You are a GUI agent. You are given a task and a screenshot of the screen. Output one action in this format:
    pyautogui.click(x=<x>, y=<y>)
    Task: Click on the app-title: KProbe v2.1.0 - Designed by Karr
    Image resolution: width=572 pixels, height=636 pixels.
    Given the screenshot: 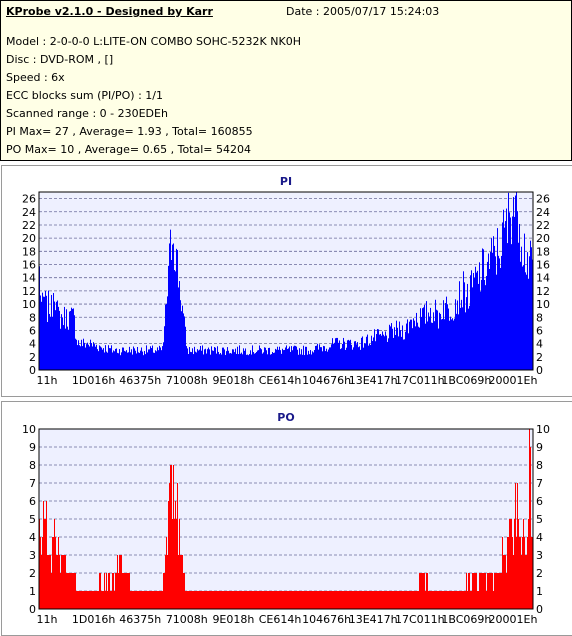 What is the action you would take?
    pyautogui.click(x=109, y=11)
    